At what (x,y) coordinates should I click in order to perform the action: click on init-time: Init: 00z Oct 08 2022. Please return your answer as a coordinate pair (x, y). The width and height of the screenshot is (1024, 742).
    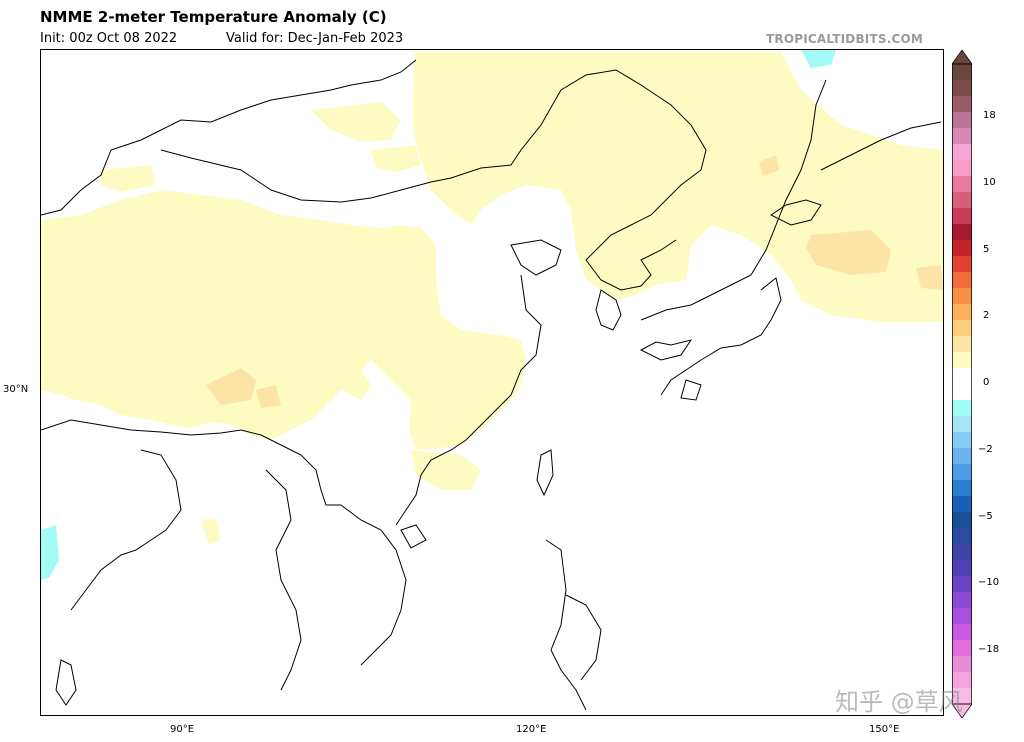
    Looking at the image, I should click on (109, 38).